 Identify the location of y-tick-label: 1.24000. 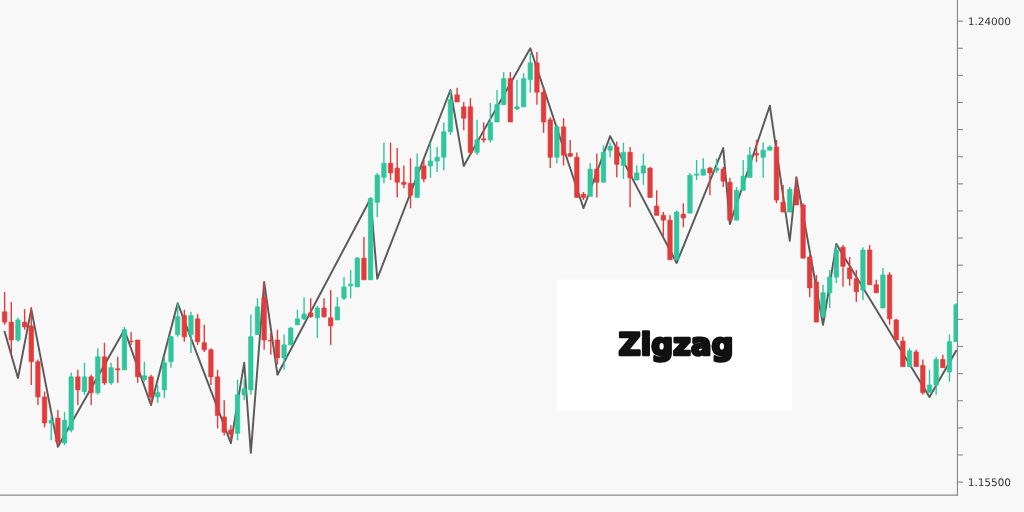
(990, 21).